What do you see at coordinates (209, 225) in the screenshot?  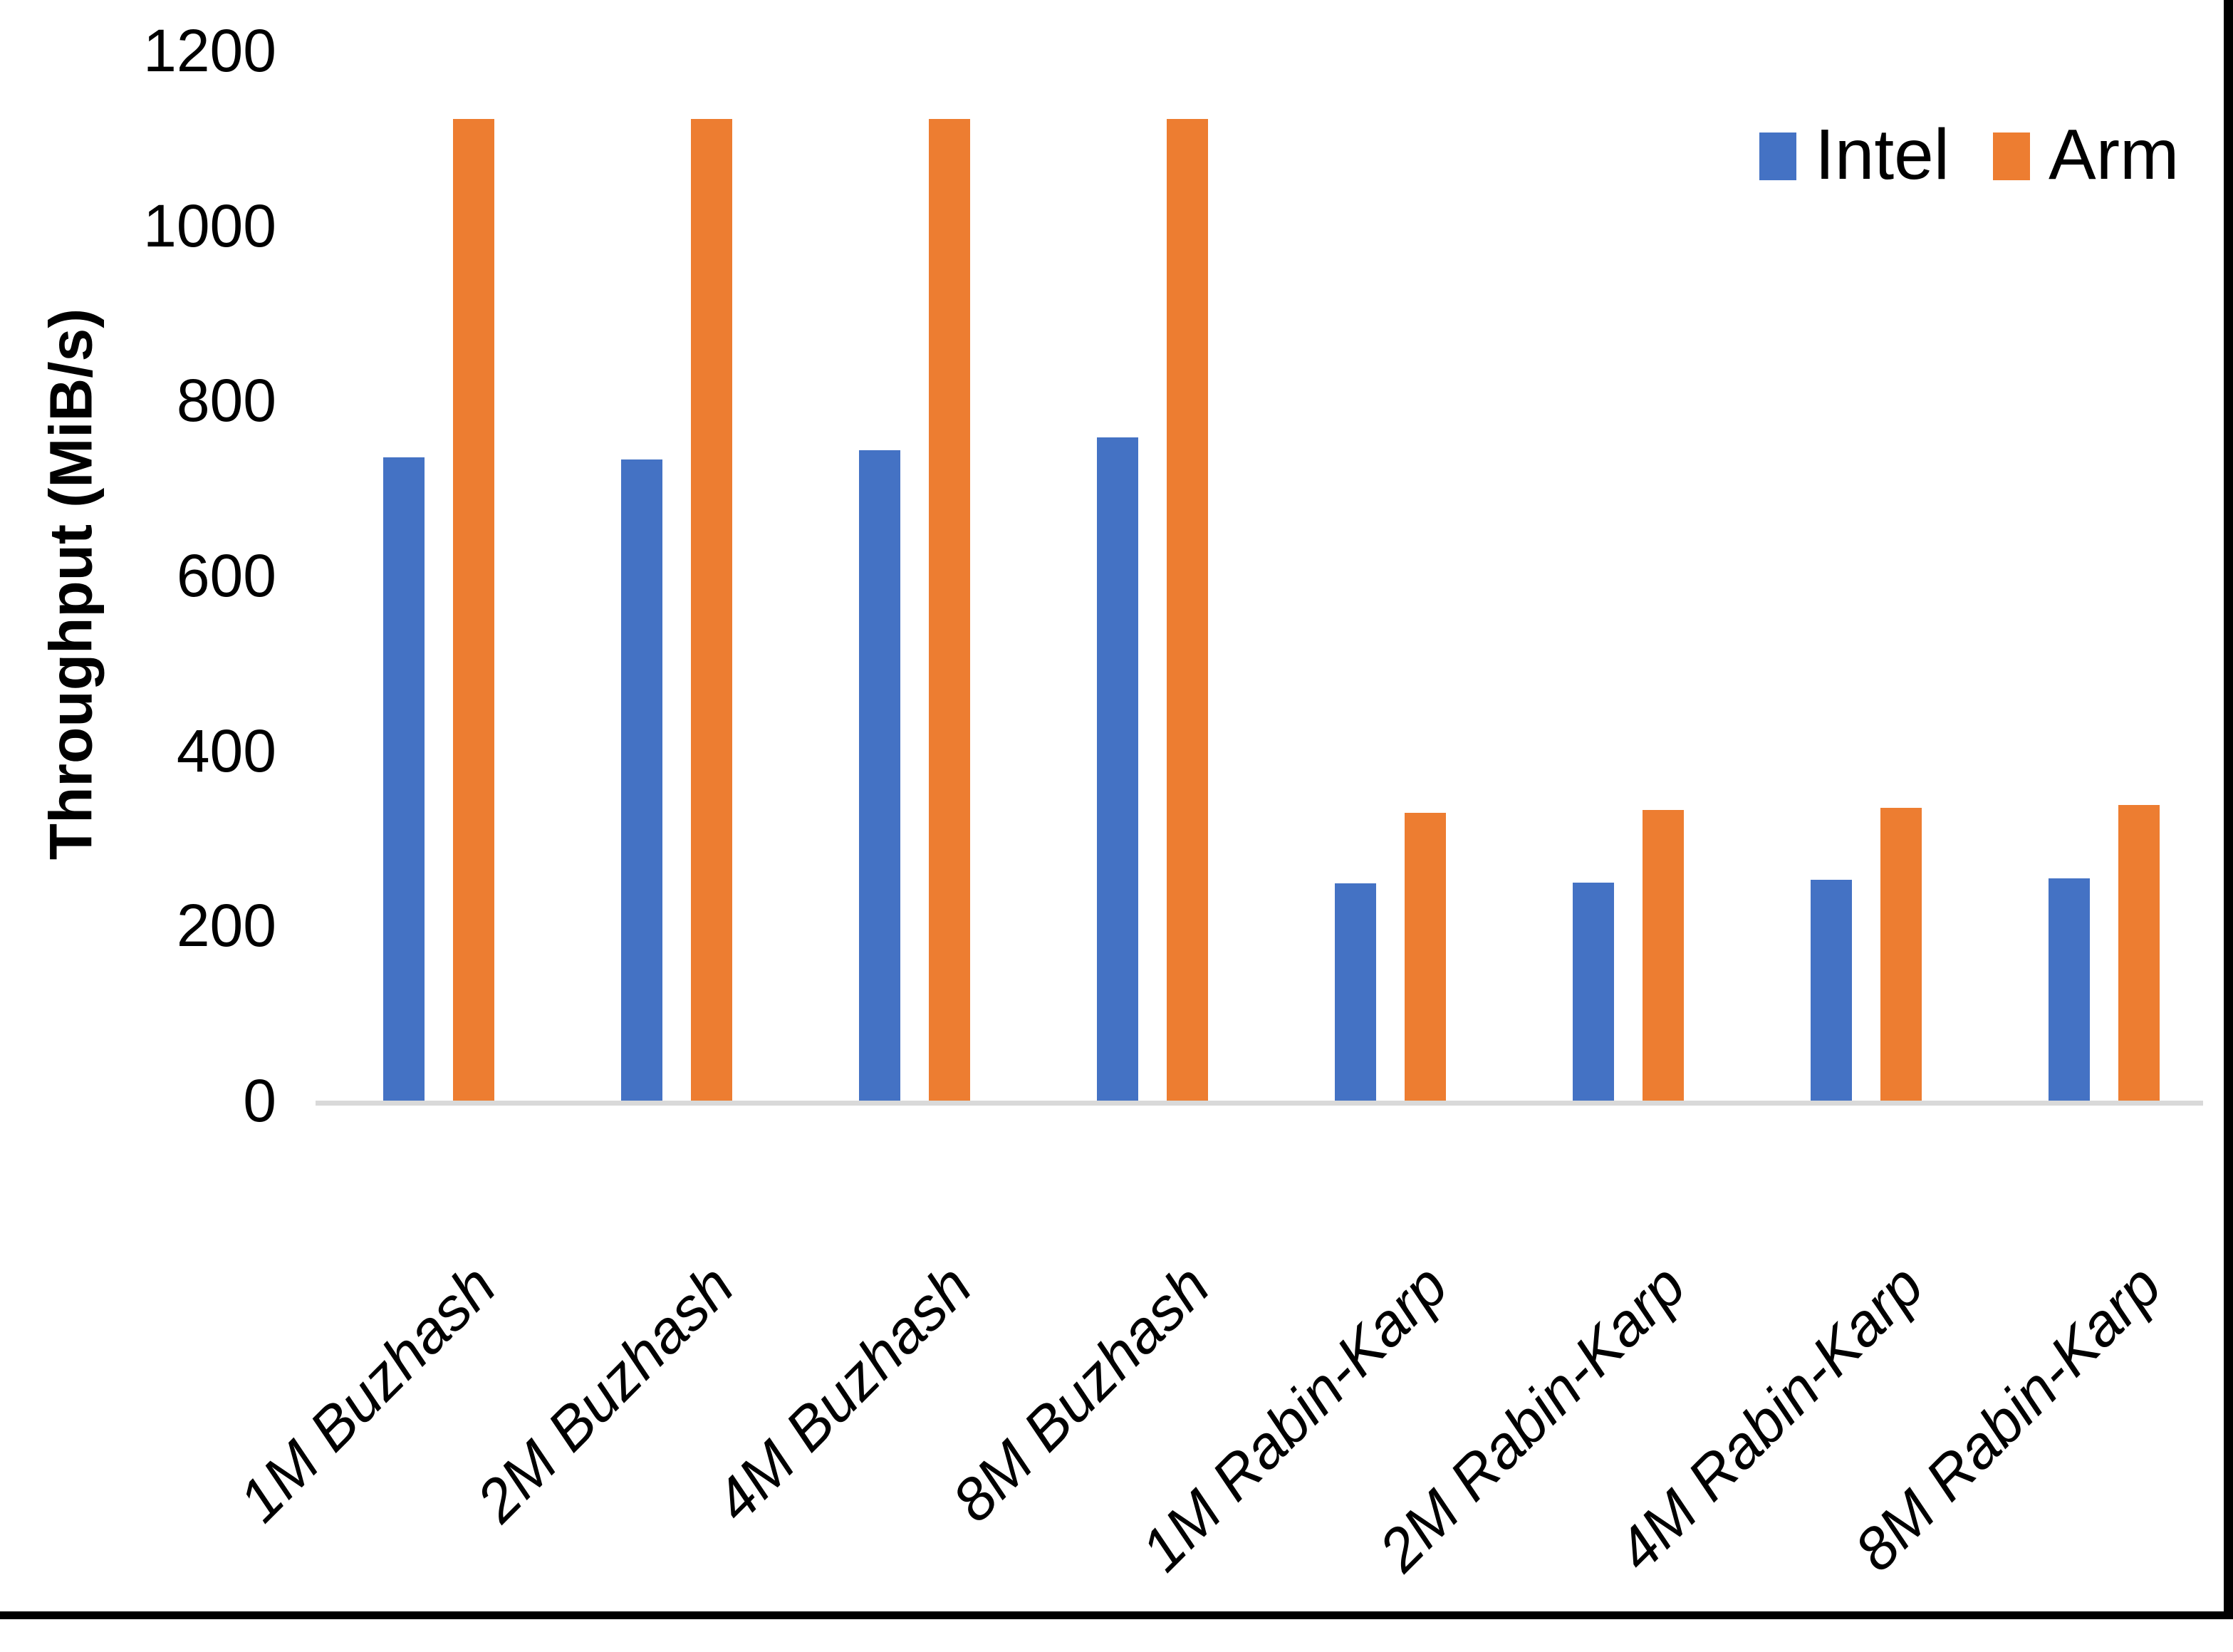 I see `y-tick-label-1000: 1000` at bounding box center [209, 225].